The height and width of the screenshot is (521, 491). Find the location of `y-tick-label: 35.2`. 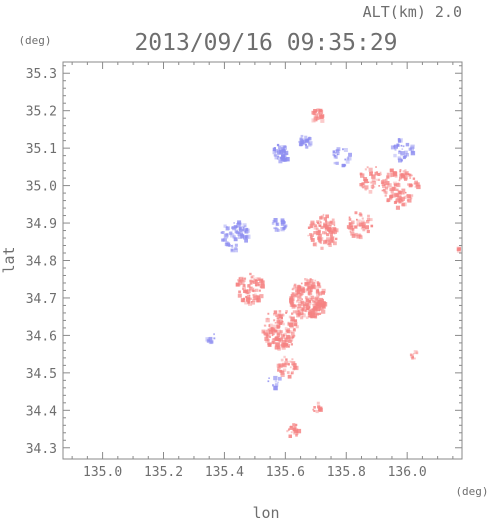

y-tick-label: 35.2 is located at coordinates (41, 112).